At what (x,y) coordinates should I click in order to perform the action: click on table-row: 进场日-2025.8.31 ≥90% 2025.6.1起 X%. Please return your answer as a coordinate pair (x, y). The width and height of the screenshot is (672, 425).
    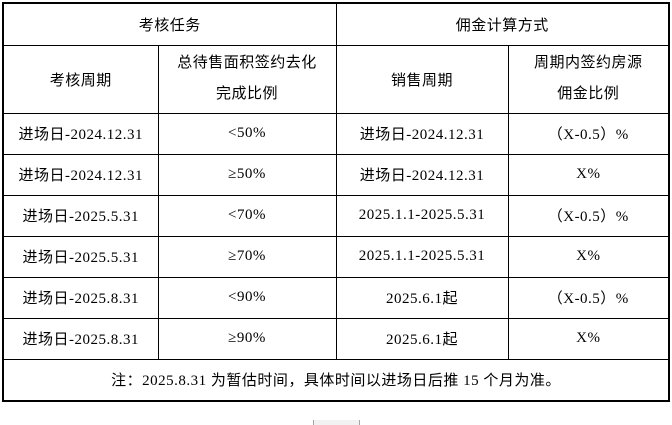
    Looking at the image, I should click on (336, 338).